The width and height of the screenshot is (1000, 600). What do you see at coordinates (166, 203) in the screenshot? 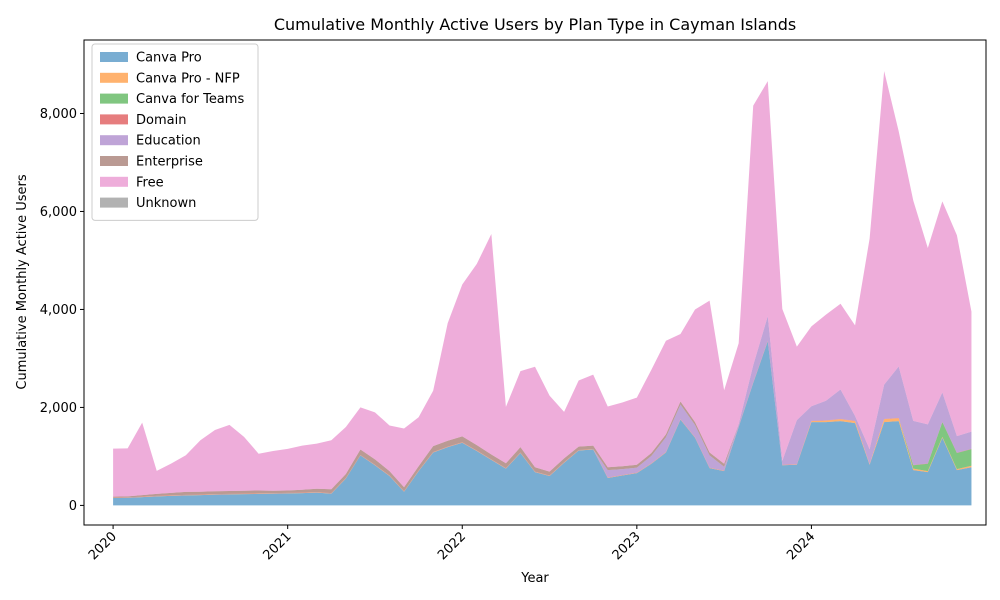
I see `legend-entry-label: Unknown` at bounding box center [166, 203].